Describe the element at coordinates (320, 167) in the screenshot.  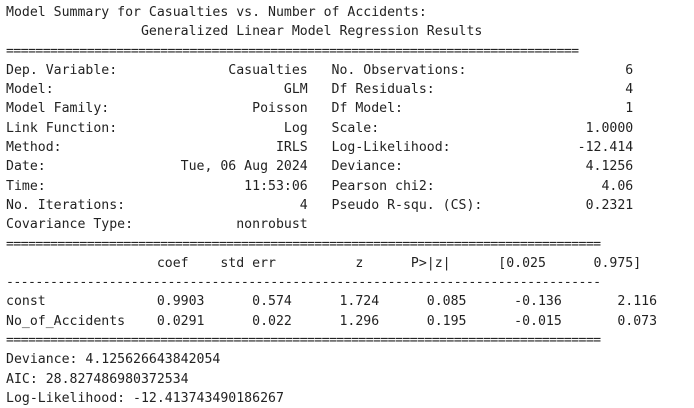
I see `info-row-date: Date: Tue, 06 Aug 2024 Deviance: 4.1256` at that location.